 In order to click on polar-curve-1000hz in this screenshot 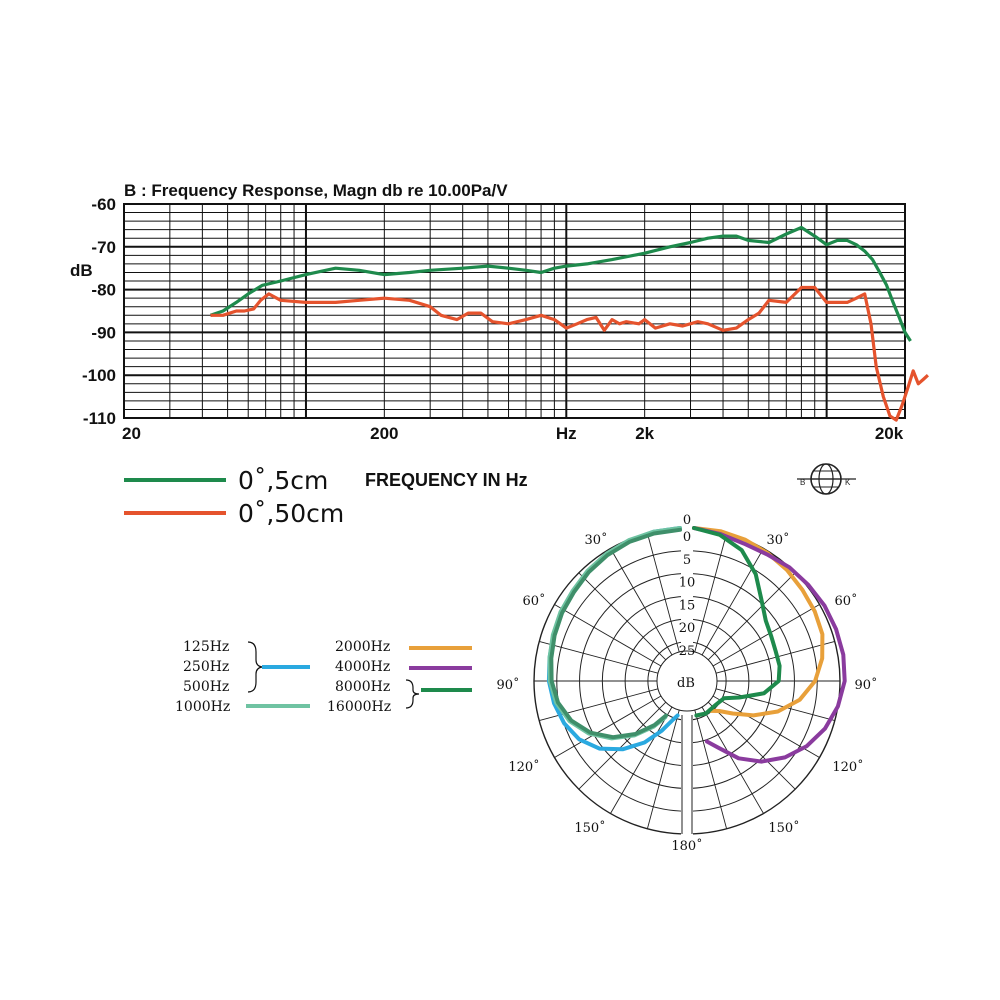, I will do `click(614, 633)`.